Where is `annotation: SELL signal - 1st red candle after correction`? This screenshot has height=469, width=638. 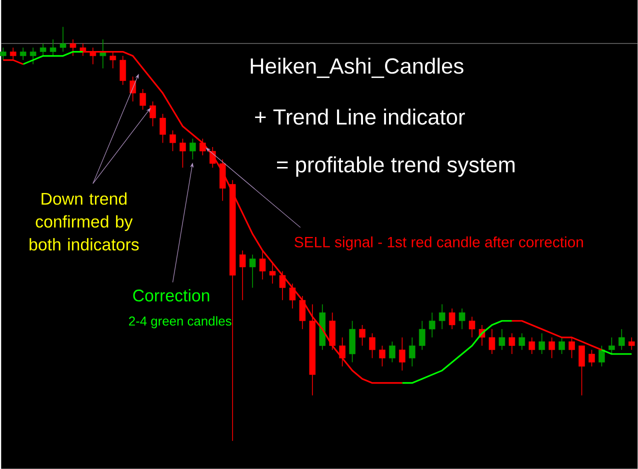 annotation: SELL signal - 1st red candle after correction is located at coordinates (438, 243).